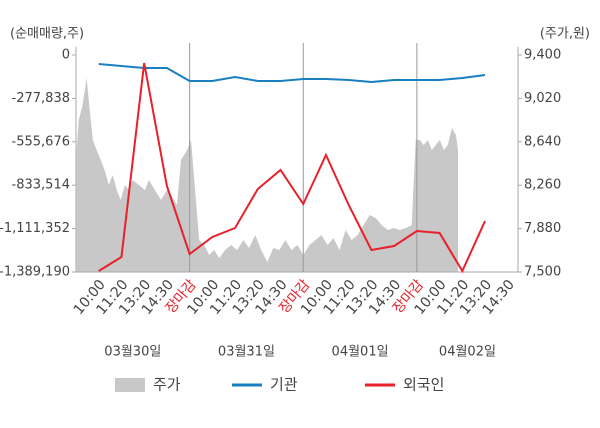  I want to click on legend-label: 외국인, so click(423, 385).